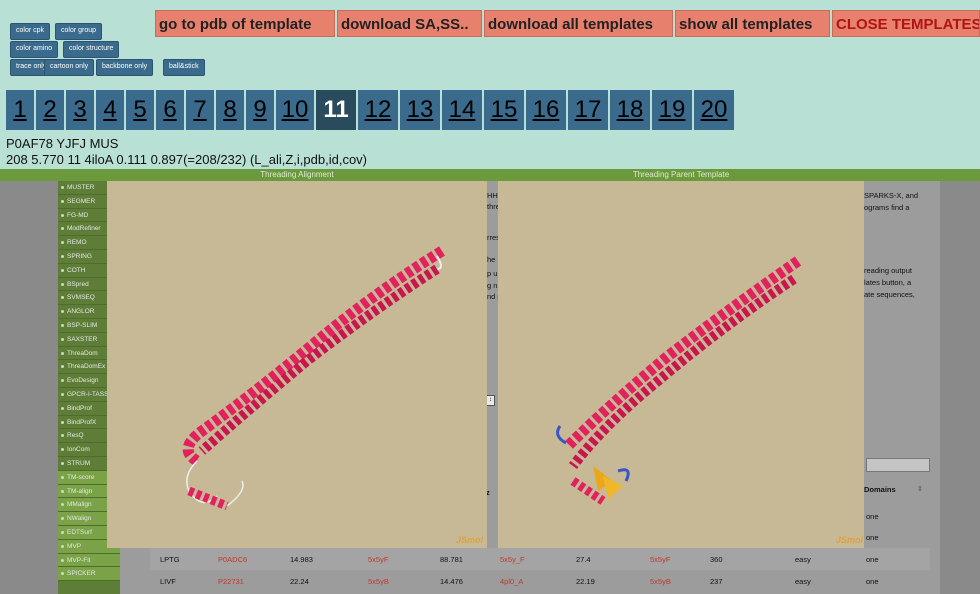 This screenshot has width=980, height=594. Describe the element at coordinates (585, 581) in the screenshot. I see `table-cell: 22.19` at that location.